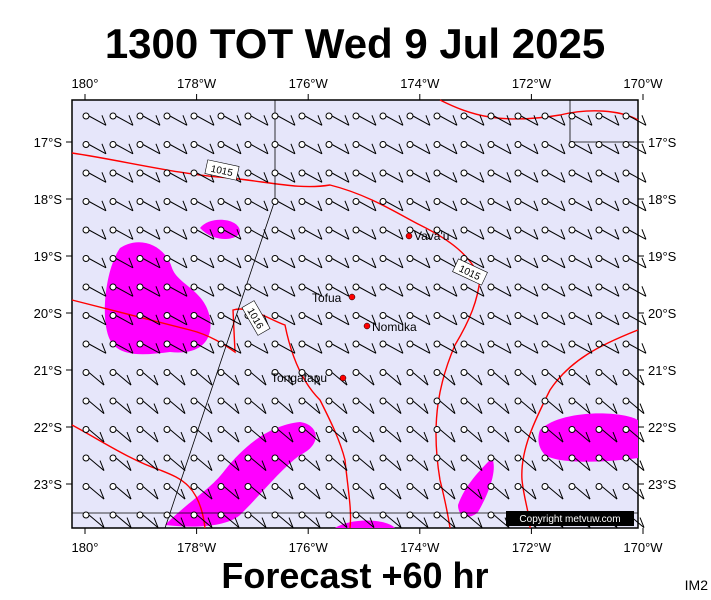  I want to click on bottom-axis-label: 180°, so click(85, 547).